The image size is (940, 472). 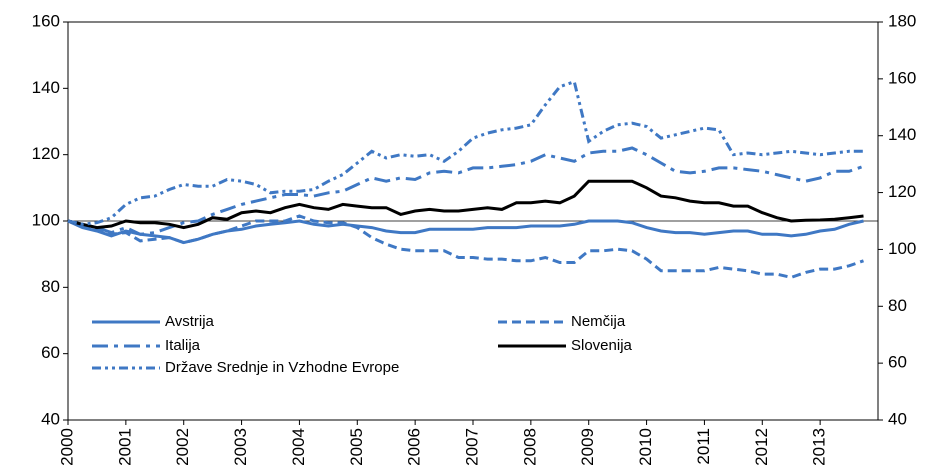 What do you see at coordinates (902, 134) in the screenshot?
I see `y2-tick-label: 140` at bounding box center [902, 134].